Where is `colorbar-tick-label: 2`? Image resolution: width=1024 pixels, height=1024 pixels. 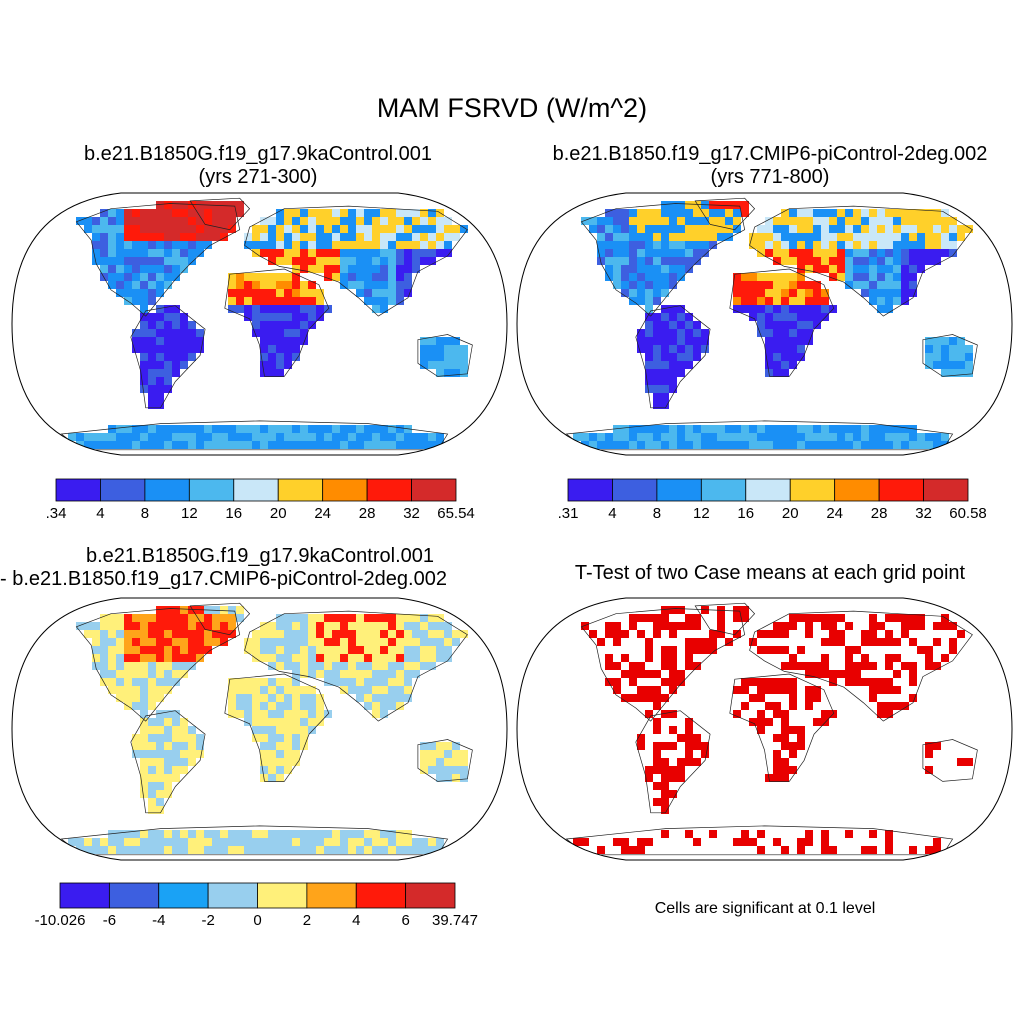
colorbar-tick-label: 2 is located at coordinates (307, 920).